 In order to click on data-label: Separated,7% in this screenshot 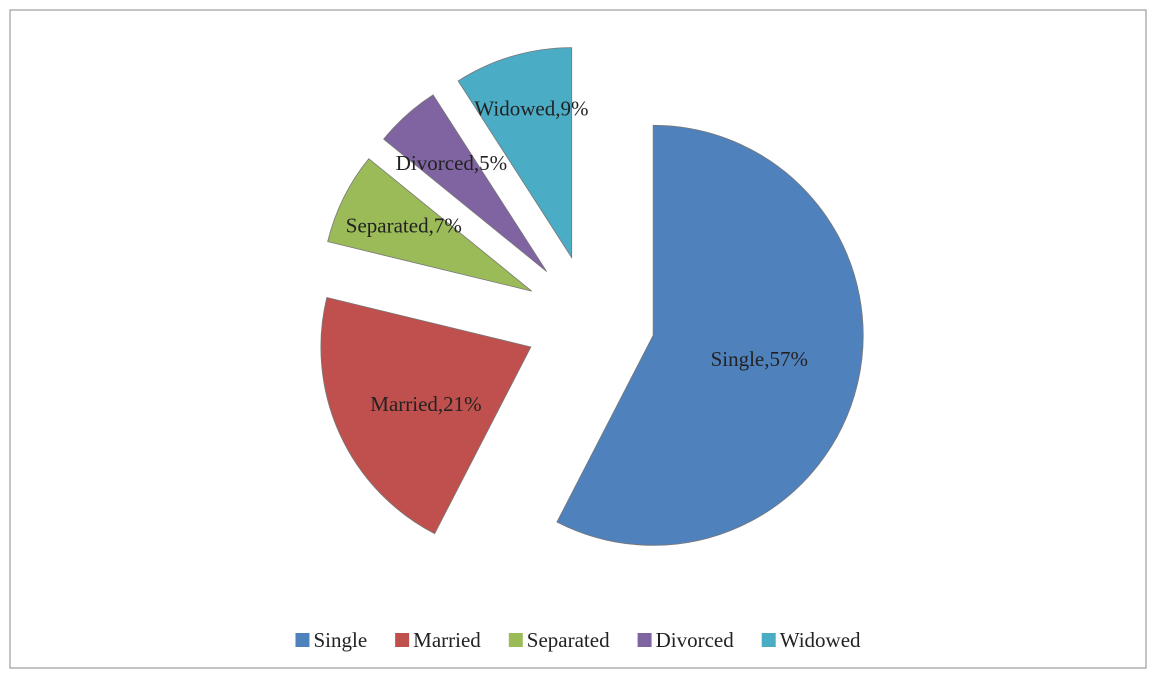, I will do `click(404, 226)`.